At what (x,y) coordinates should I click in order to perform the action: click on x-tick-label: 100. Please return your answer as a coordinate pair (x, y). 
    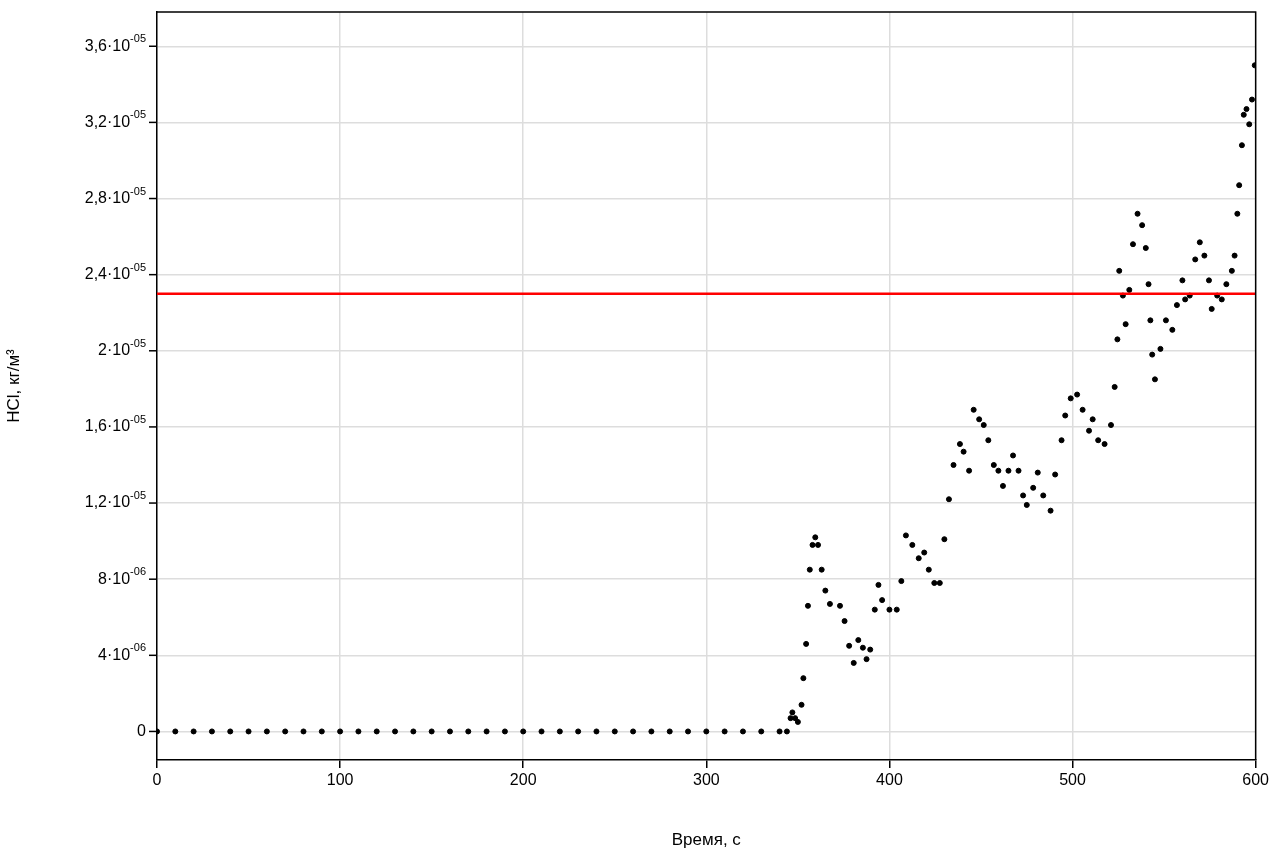
    Looking at the image, I should click on (340, 780).